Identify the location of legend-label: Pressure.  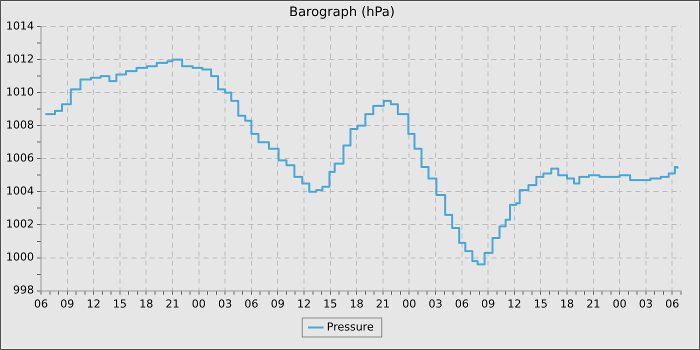
(350, 327).